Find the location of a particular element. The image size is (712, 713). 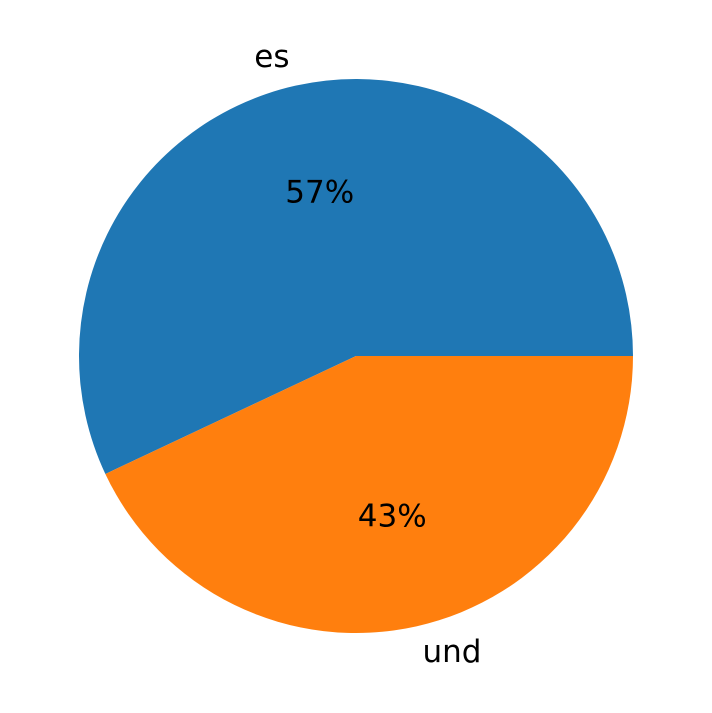

value-label: 57% is located at coordinates (319, 192).